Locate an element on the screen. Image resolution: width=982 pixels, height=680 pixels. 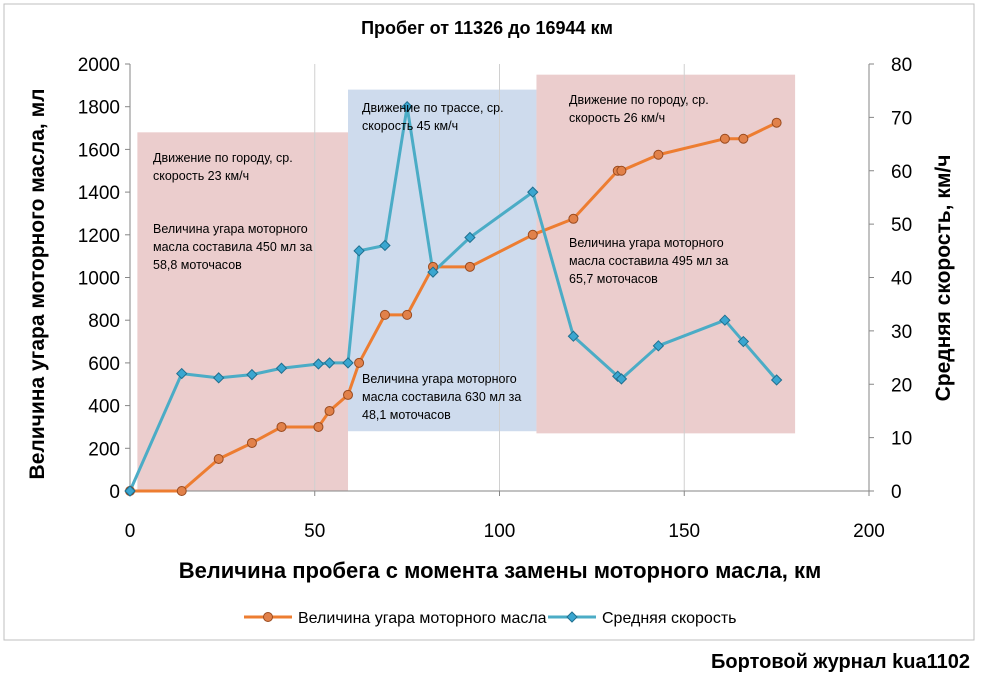
region-caption-city-2-title: Движение по городу, ср. is located at coordinates (639, 100).